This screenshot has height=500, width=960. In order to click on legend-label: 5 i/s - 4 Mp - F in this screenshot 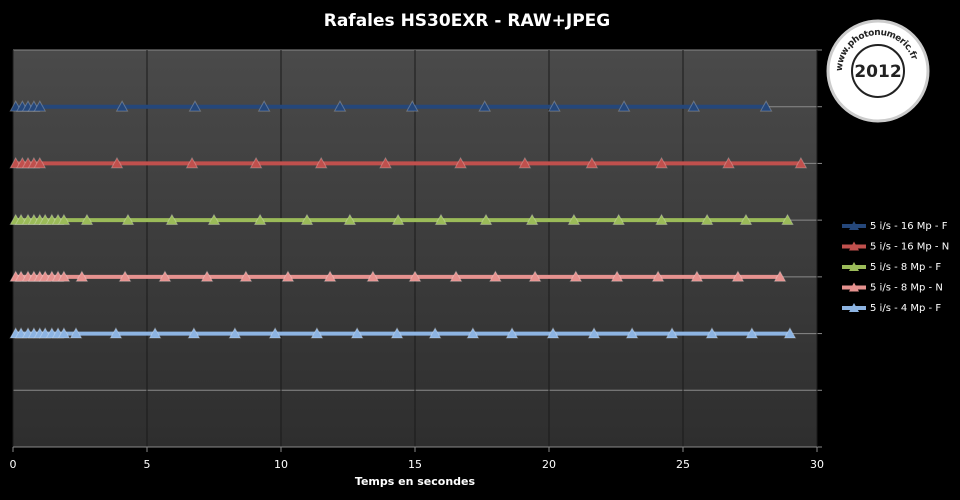, I will do `click(905, 308)`.